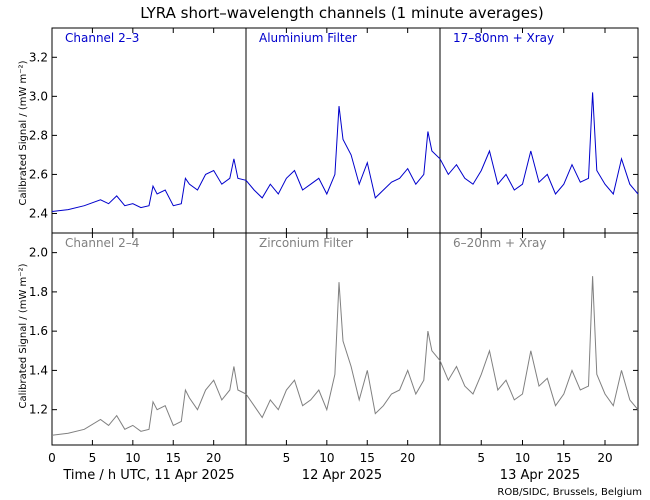 This screenshot has width=650, height=500. I want to click on bottom-ytick-label: 1.2, so click(38, 410).